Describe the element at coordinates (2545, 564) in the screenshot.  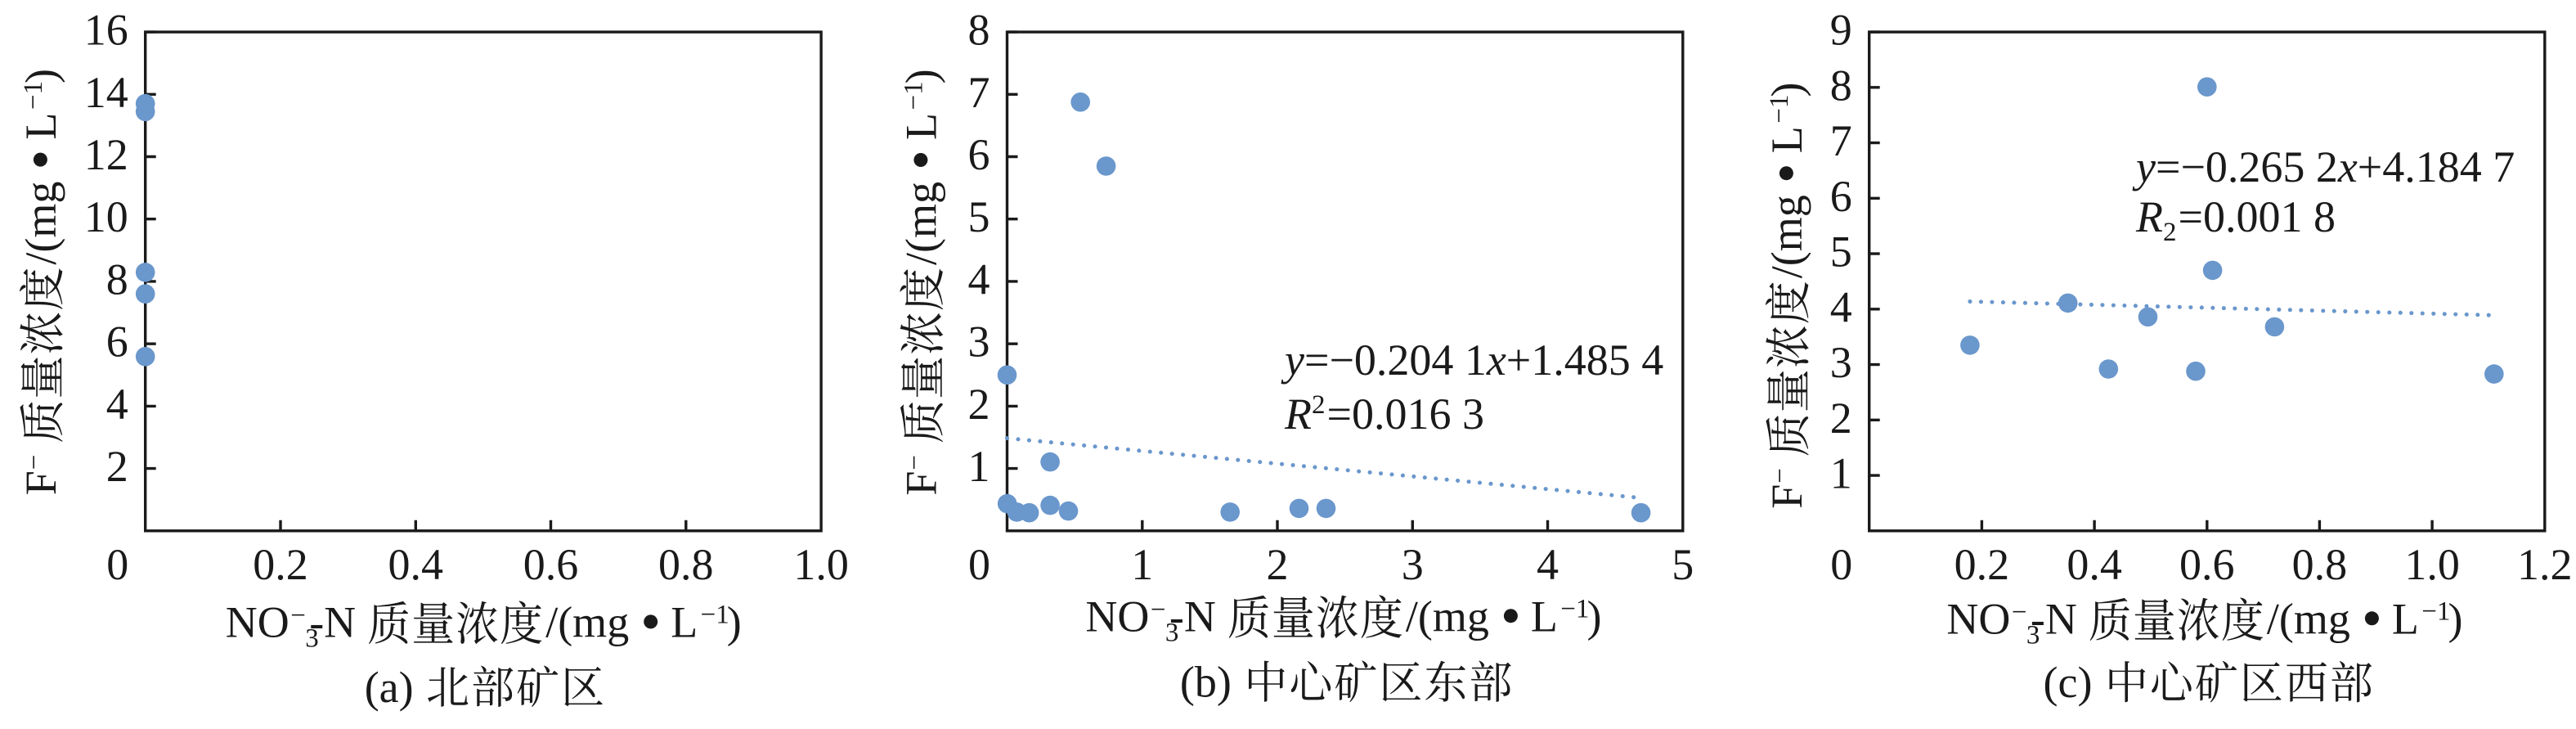
I see `svg-text: 1.2` at that location.